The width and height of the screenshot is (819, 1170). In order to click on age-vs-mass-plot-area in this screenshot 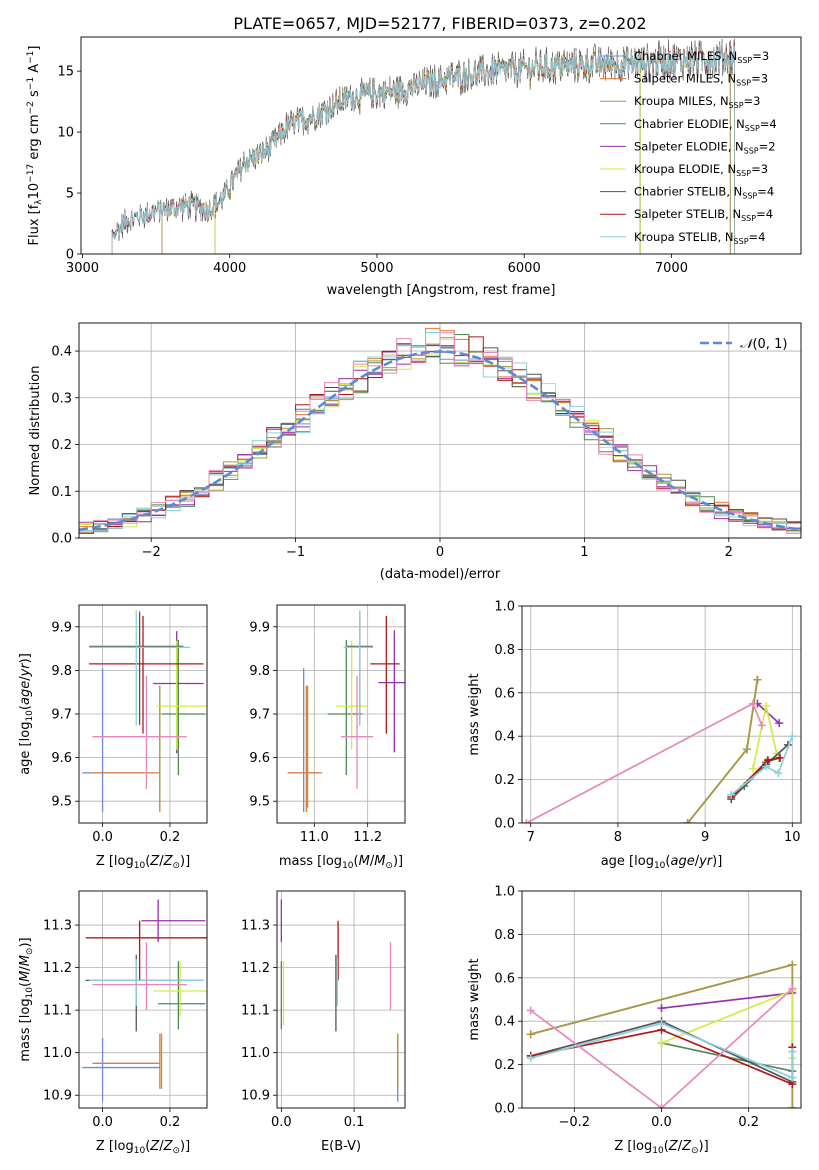, I will do `click(341, 714)`.